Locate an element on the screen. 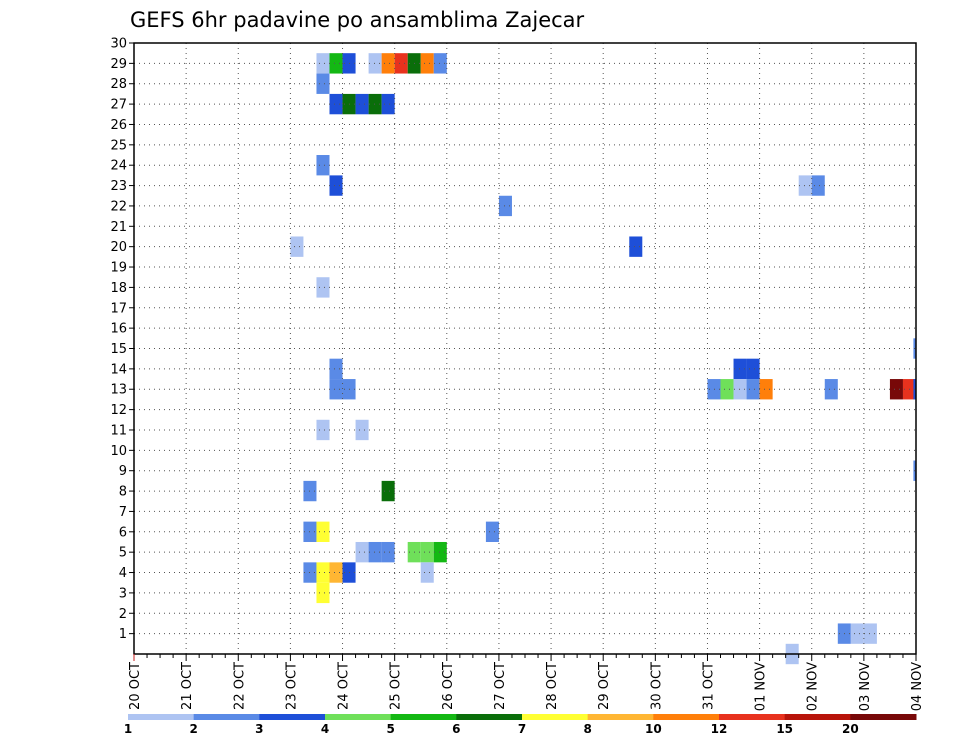 Image resolution: width=960 pixels, height=742 pixels. y-tick-label: 10 is located at coordinates (118, 451).